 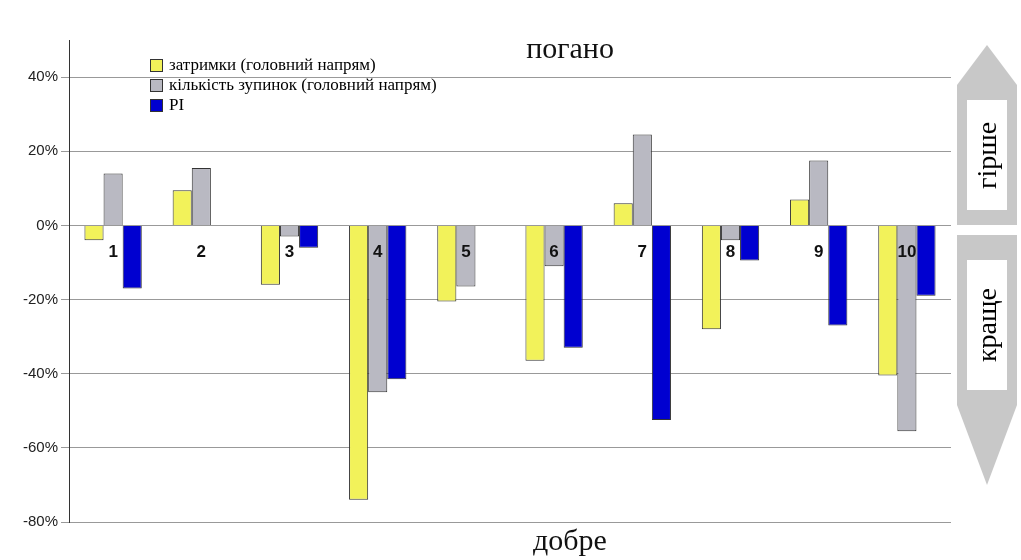 I want to click on x-tick-label: 9, so click(x=818, y=251).